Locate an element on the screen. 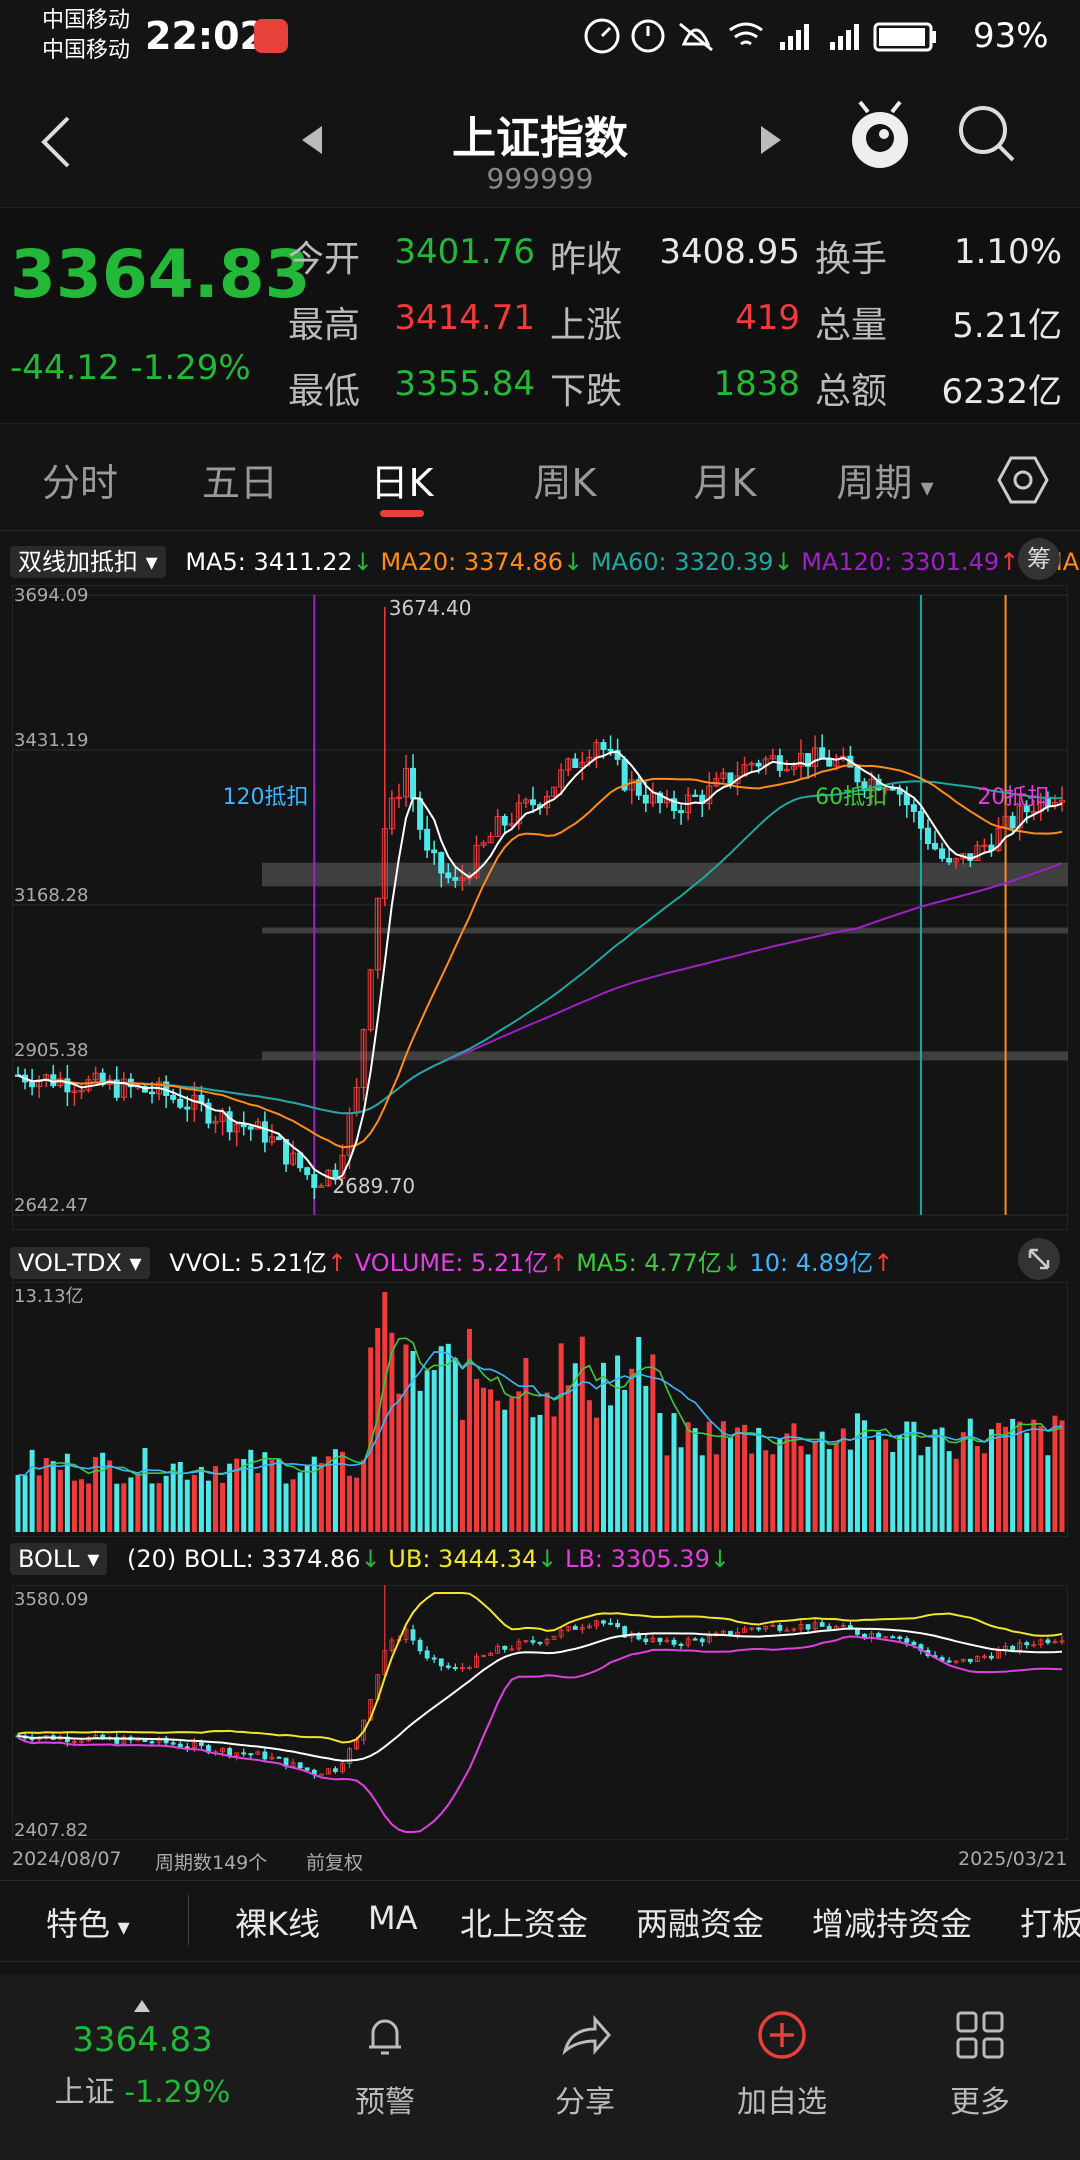 This screenshot has width=1080, height=2160. volume-legend: VOLUME: 5.21亿 is located at coordinates (451, 1263).